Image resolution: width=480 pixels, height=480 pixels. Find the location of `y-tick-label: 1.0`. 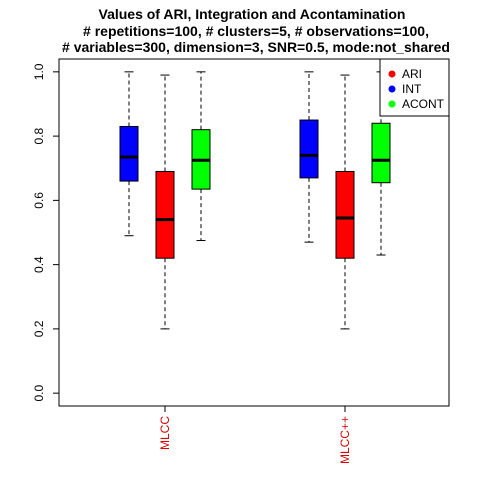

y-tick-label: 1.0 is located at coordinates (39, 71).